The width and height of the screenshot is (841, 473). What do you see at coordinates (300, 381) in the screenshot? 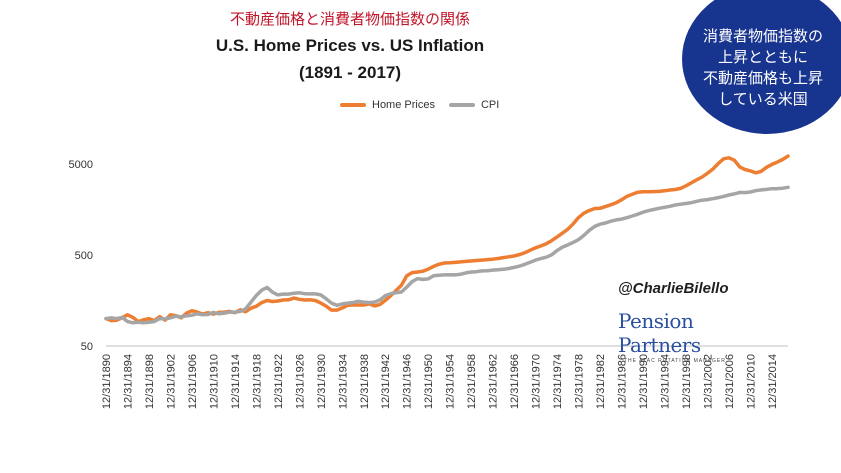
I see `x-tick-label: 12/31/1926` at bounding box center [300, 381].